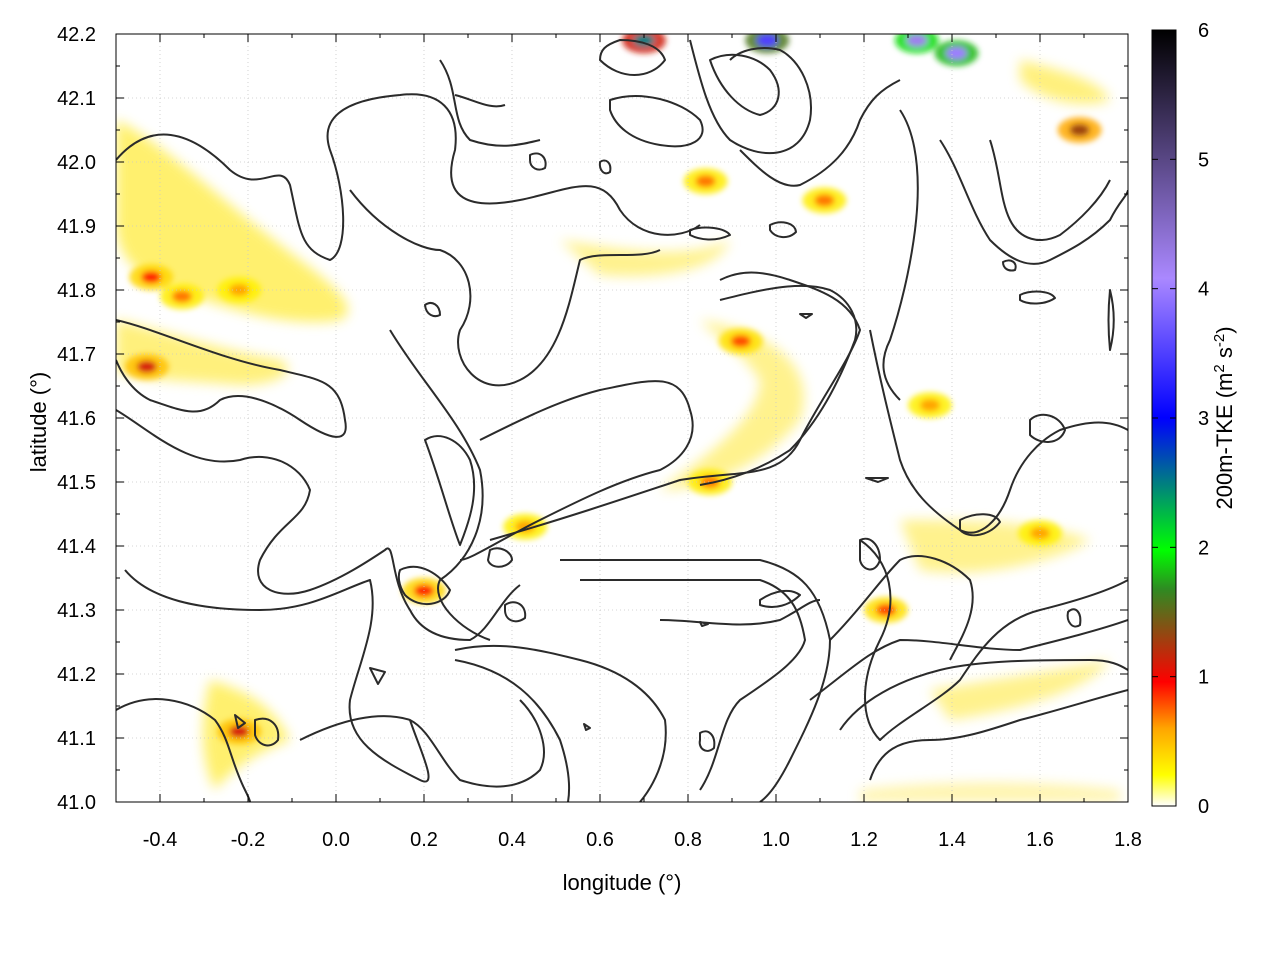 This screenshot has width=1280, height=965. What do you see at coordinates (76, 419) in the screenshot?
I see `y-tick-label: 41.6` at bounding box center [76, 419].